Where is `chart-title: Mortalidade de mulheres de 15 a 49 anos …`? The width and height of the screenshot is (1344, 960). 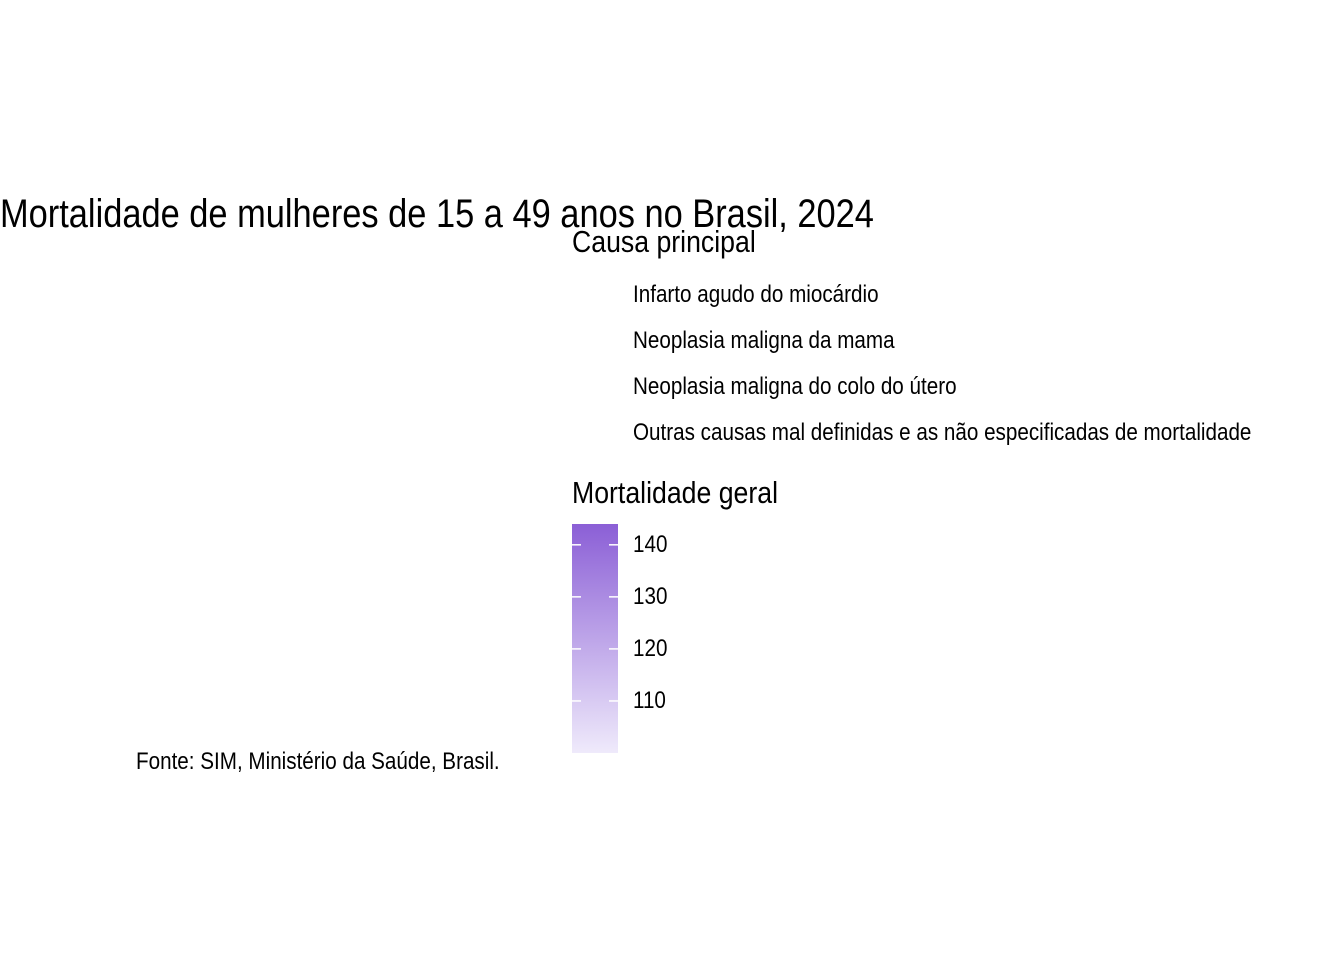 chart-title: Mortalidade de mulheres de 15 a 49 anos … is located at coordinates (437, 214).